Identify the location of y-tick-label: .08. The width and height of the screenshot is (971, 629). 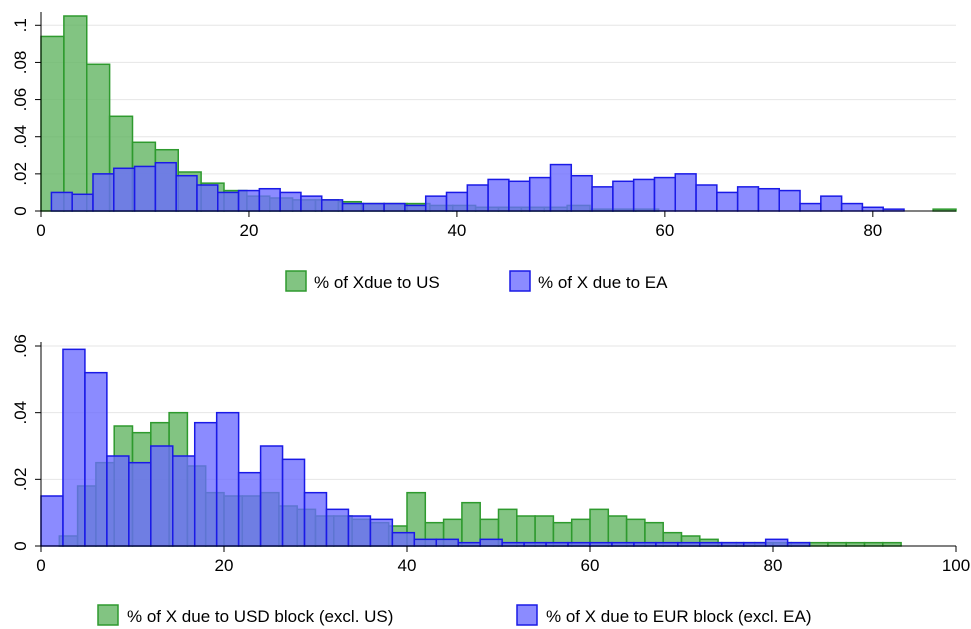
(20, 63).